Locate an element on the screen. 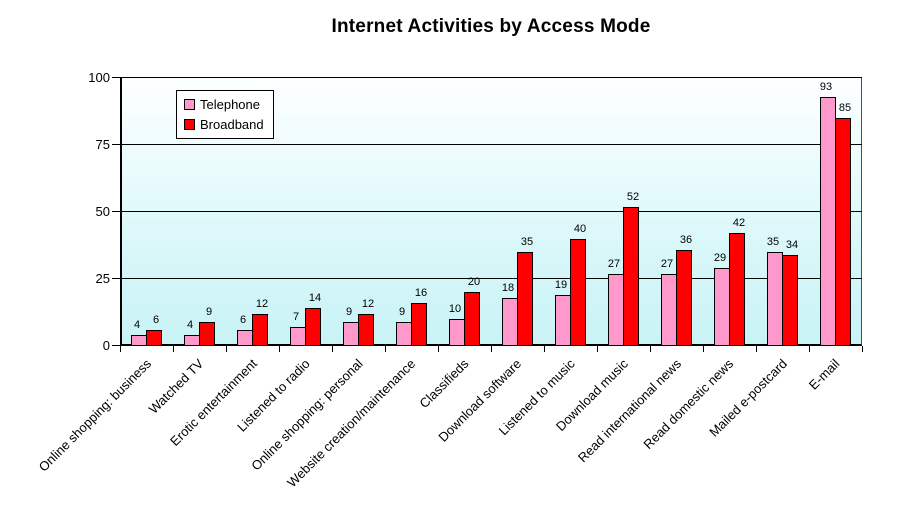 Image resolution: width=899 pixels, height=524 pixels. value-label-broadband: 42 is located at coordinates (739, 223).